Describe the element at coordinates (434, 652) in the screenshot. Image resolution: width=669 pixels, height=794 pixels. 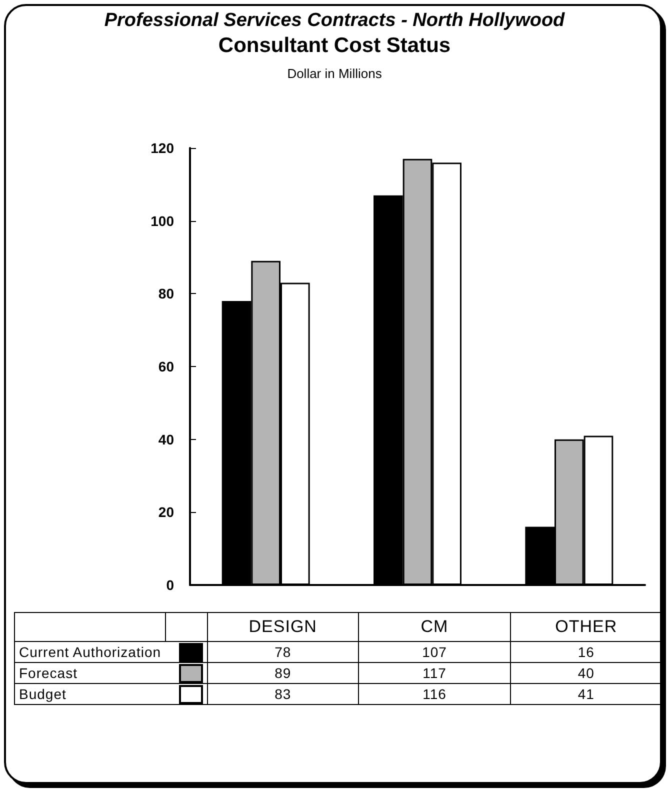
I see `data-label: 107` at that location.